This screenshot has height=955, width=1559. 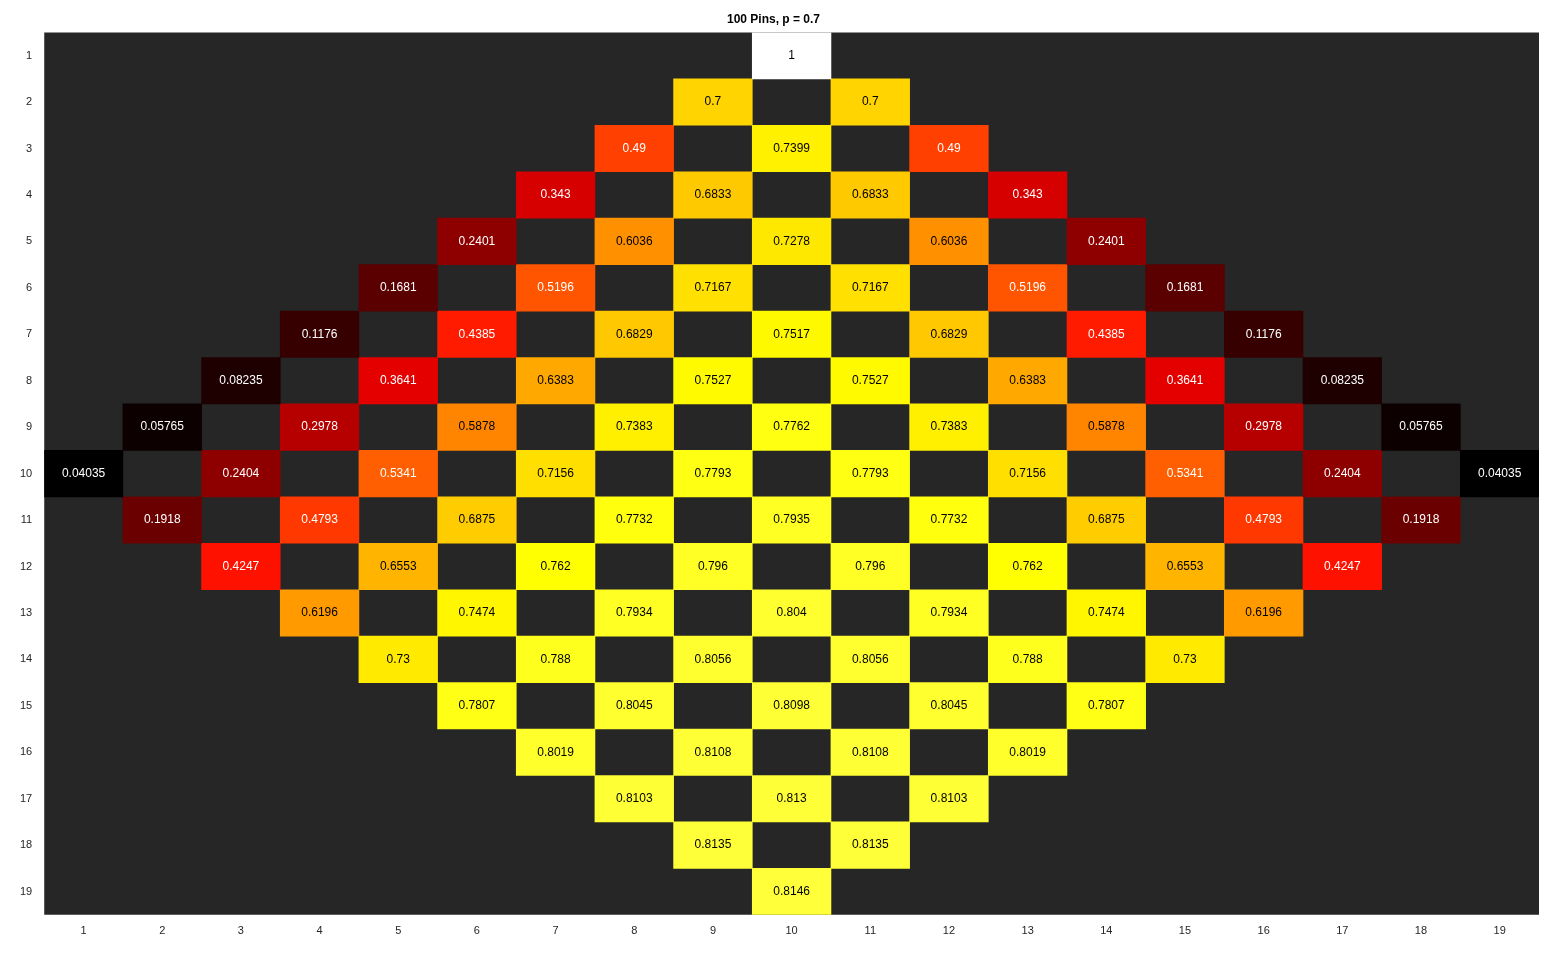 What do you see at coordinates (792, 147) in the screenshot?
I see `data-label: 0.7399` at bounding box center [792, 147].